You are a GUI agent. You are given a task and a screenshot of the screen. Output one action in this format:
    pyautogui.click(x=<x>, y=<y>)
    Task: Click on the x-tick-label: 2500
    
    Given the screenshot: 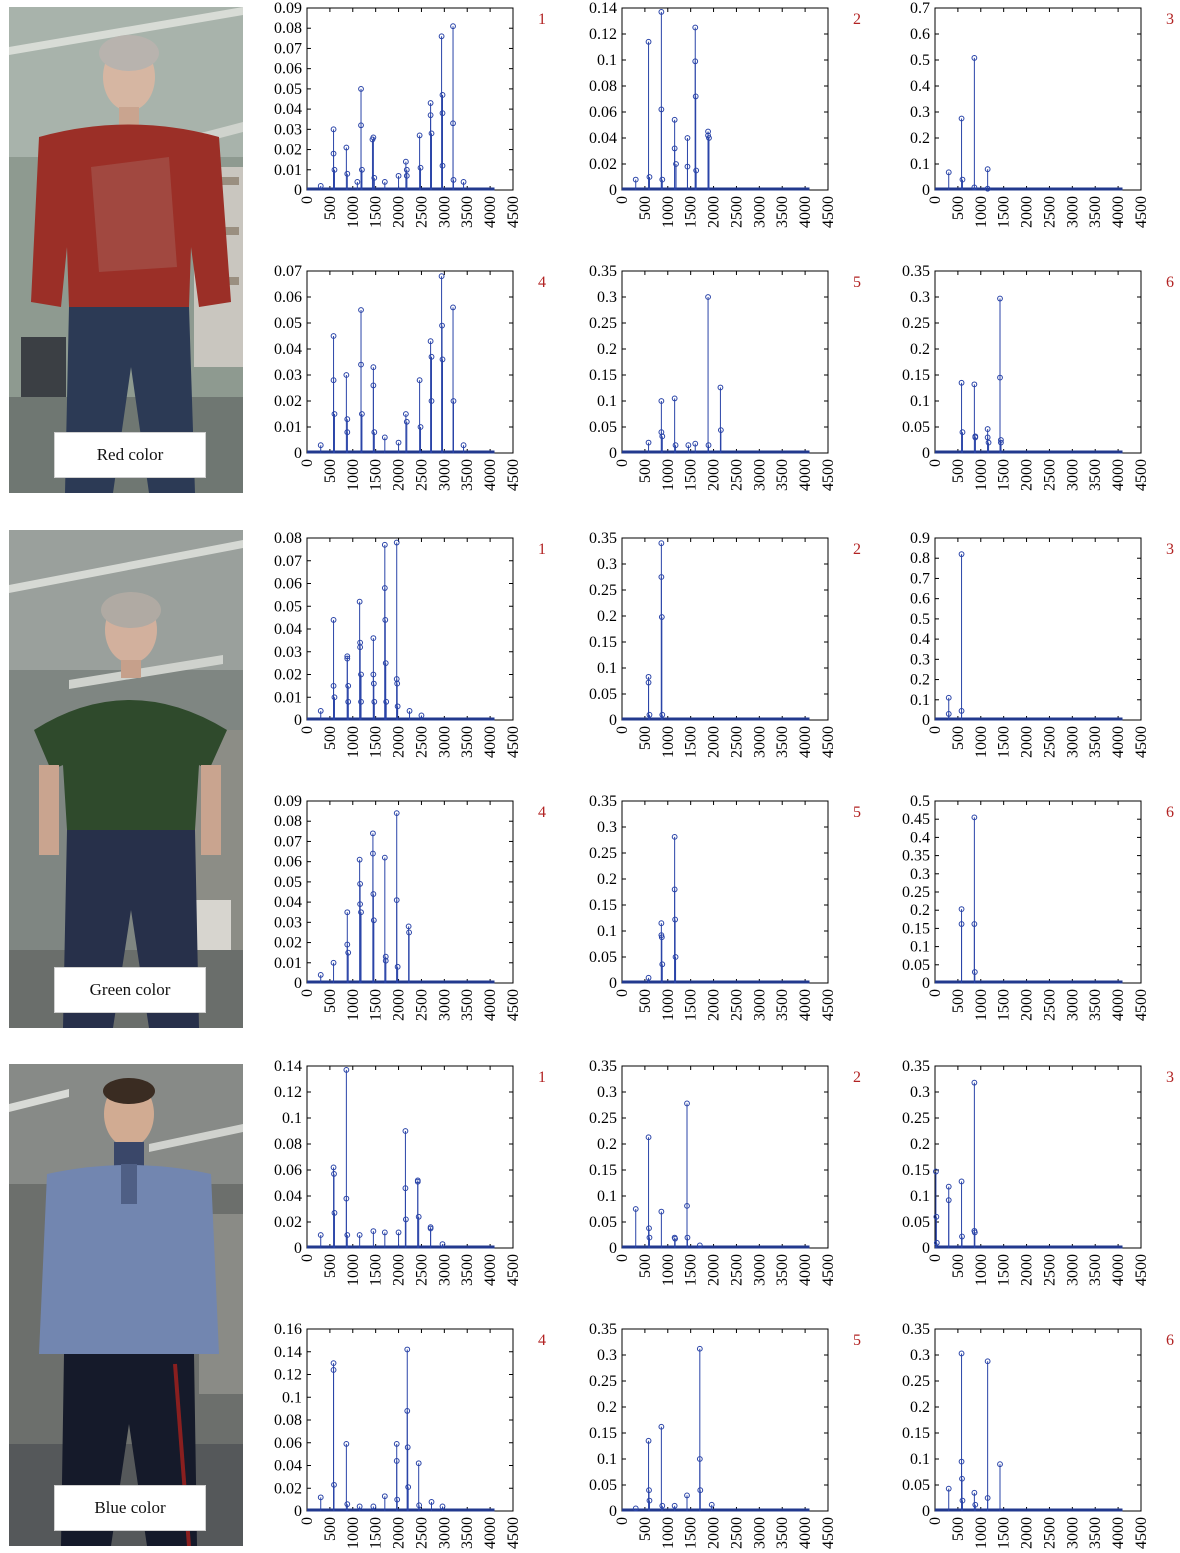 What is the action you would take?
    pyautogui.click(x=736, y=1533)
    